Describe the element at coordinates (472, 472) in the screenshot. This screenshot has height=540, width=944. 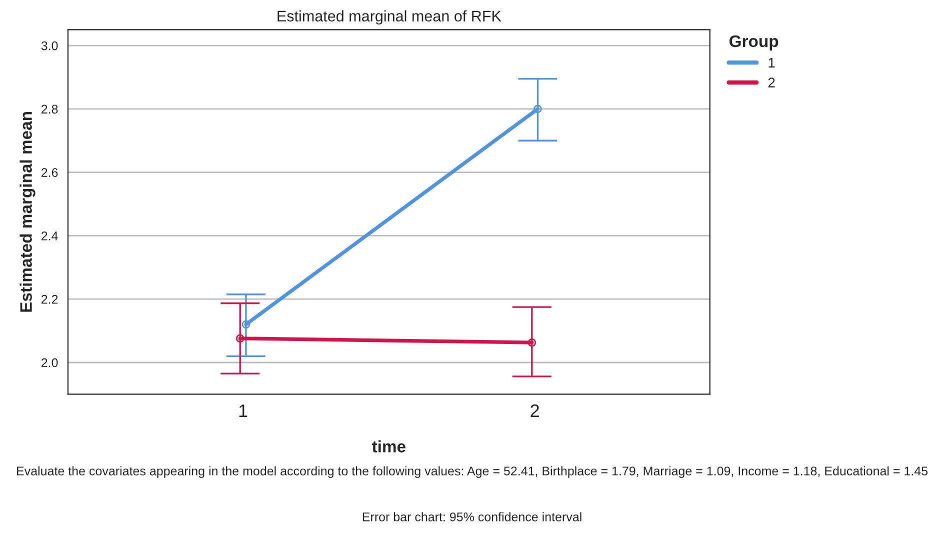
I see `text: Evaluate the covariates appearing in the model according to the following values: Age = 52.41, Birthplace = 1.79, Marriage = 1.09, Income = 1.18, Educational = 1.45` at that location.